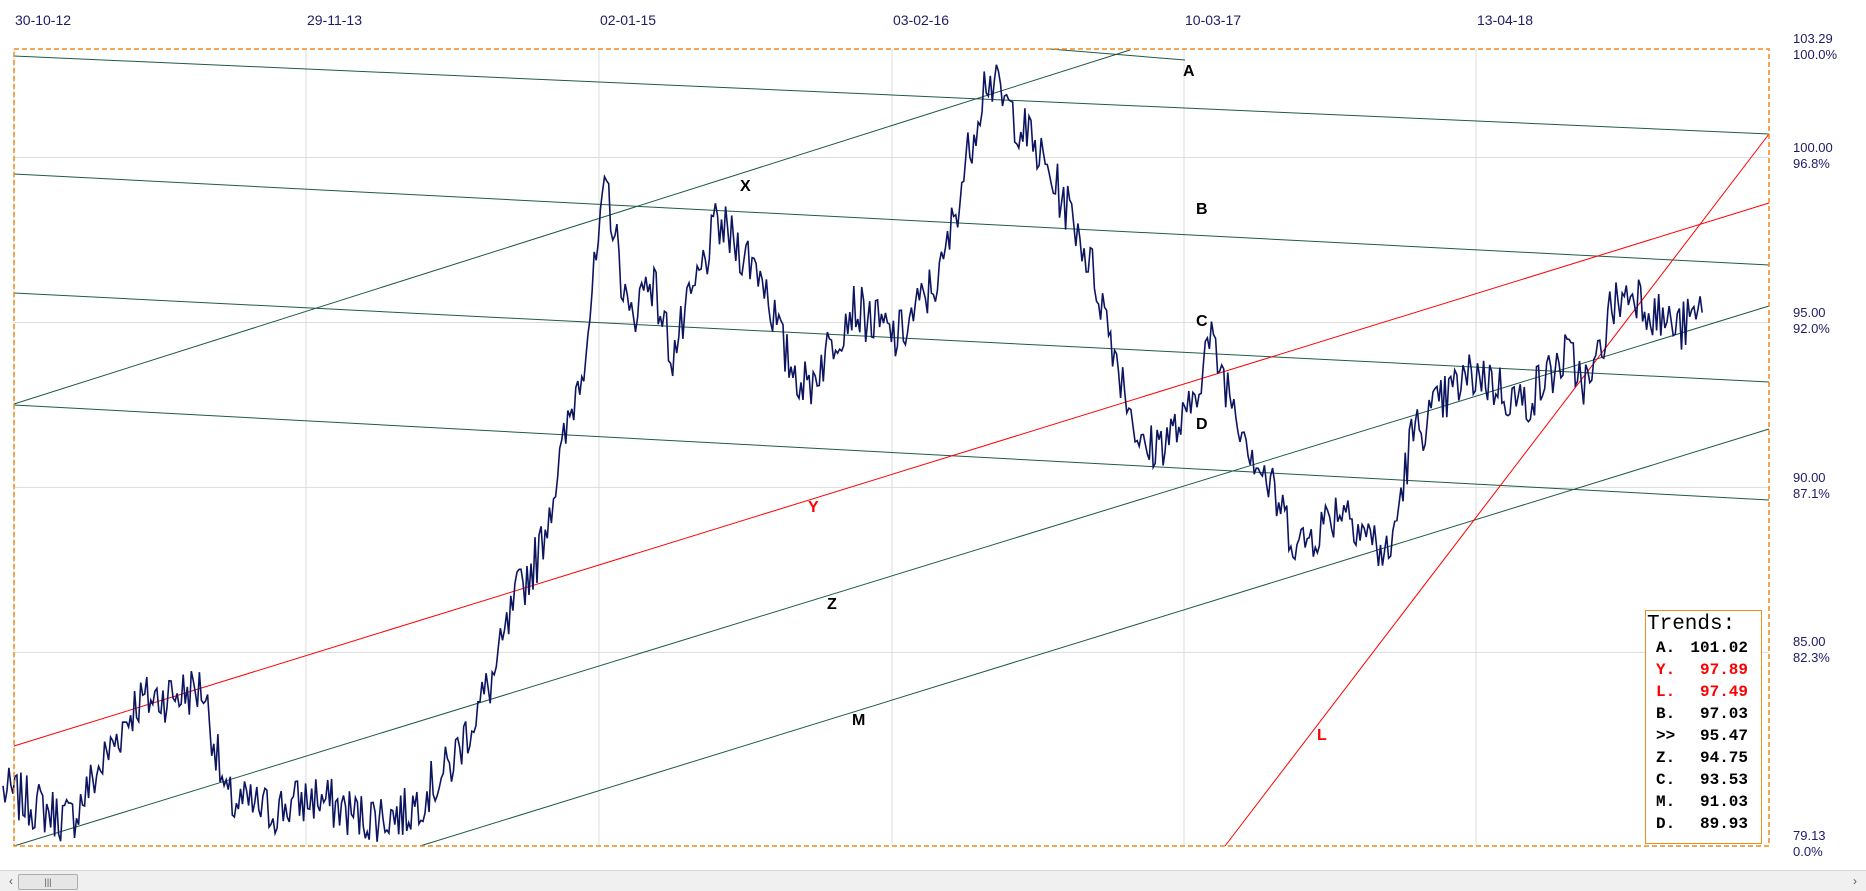 The width and height of the screenshot is (1866, 891). I want to click on trend-letter-x: X, so click(745, 186).